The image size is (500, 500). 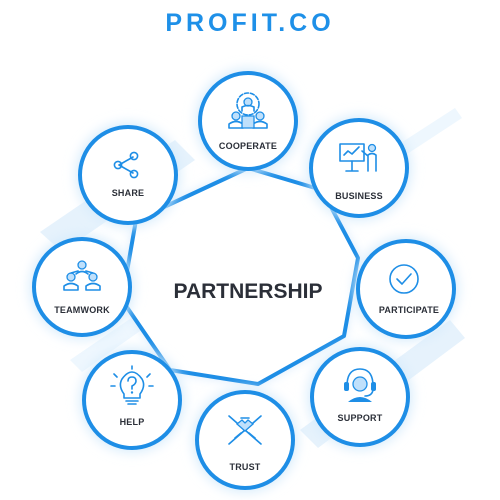 What do you see at coordinates (248, 291) in the screenshot?
I see `partnership-label: PARTNERSHIP` at bounding box center [248, 291].